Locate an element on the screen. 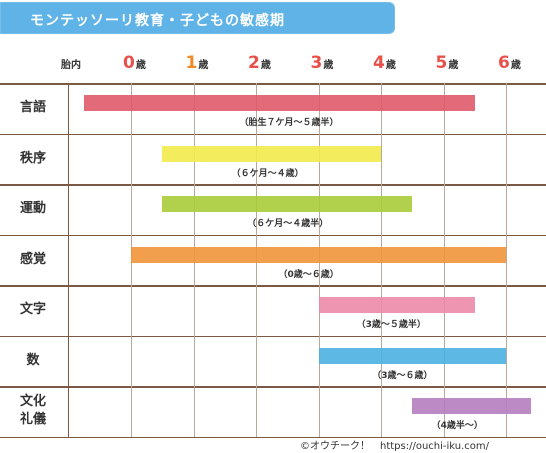 This screenshot has width=546, height=453. row-label: 運動 is located at coordinates (32, 209).